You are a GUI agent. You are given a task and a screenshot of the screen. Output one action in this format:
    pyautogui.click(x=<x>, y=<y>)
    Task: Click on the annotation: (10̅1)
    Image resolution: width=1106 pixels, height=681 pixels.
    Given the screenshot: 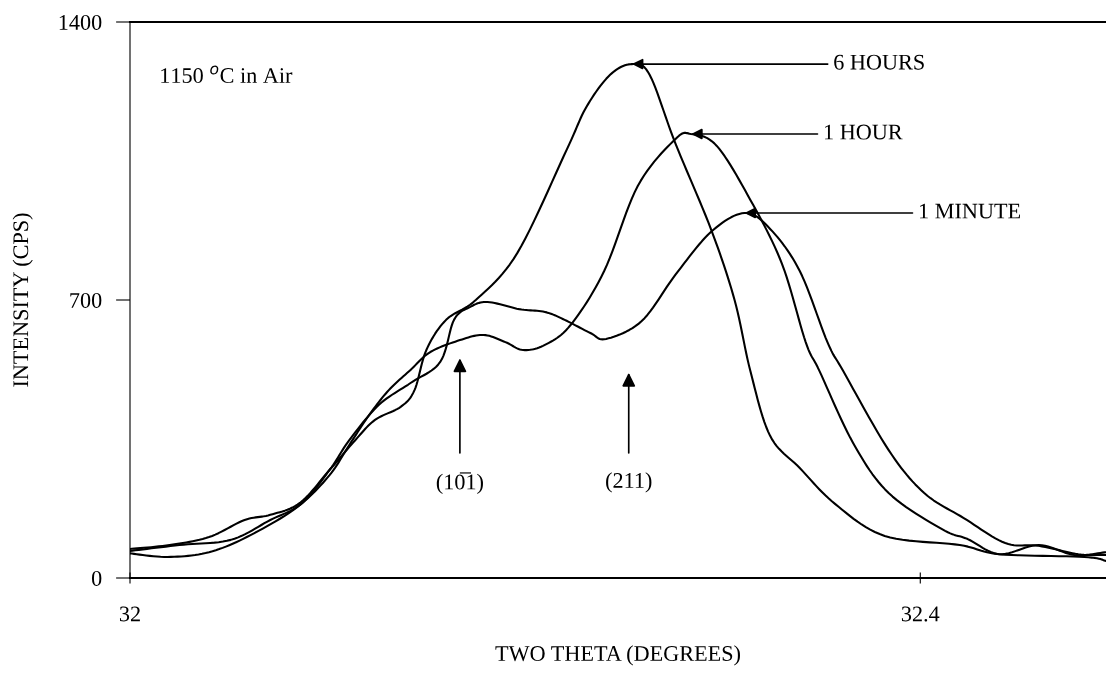 What is the action you would take?
    pyautogui.click(x=459, y=483)
    